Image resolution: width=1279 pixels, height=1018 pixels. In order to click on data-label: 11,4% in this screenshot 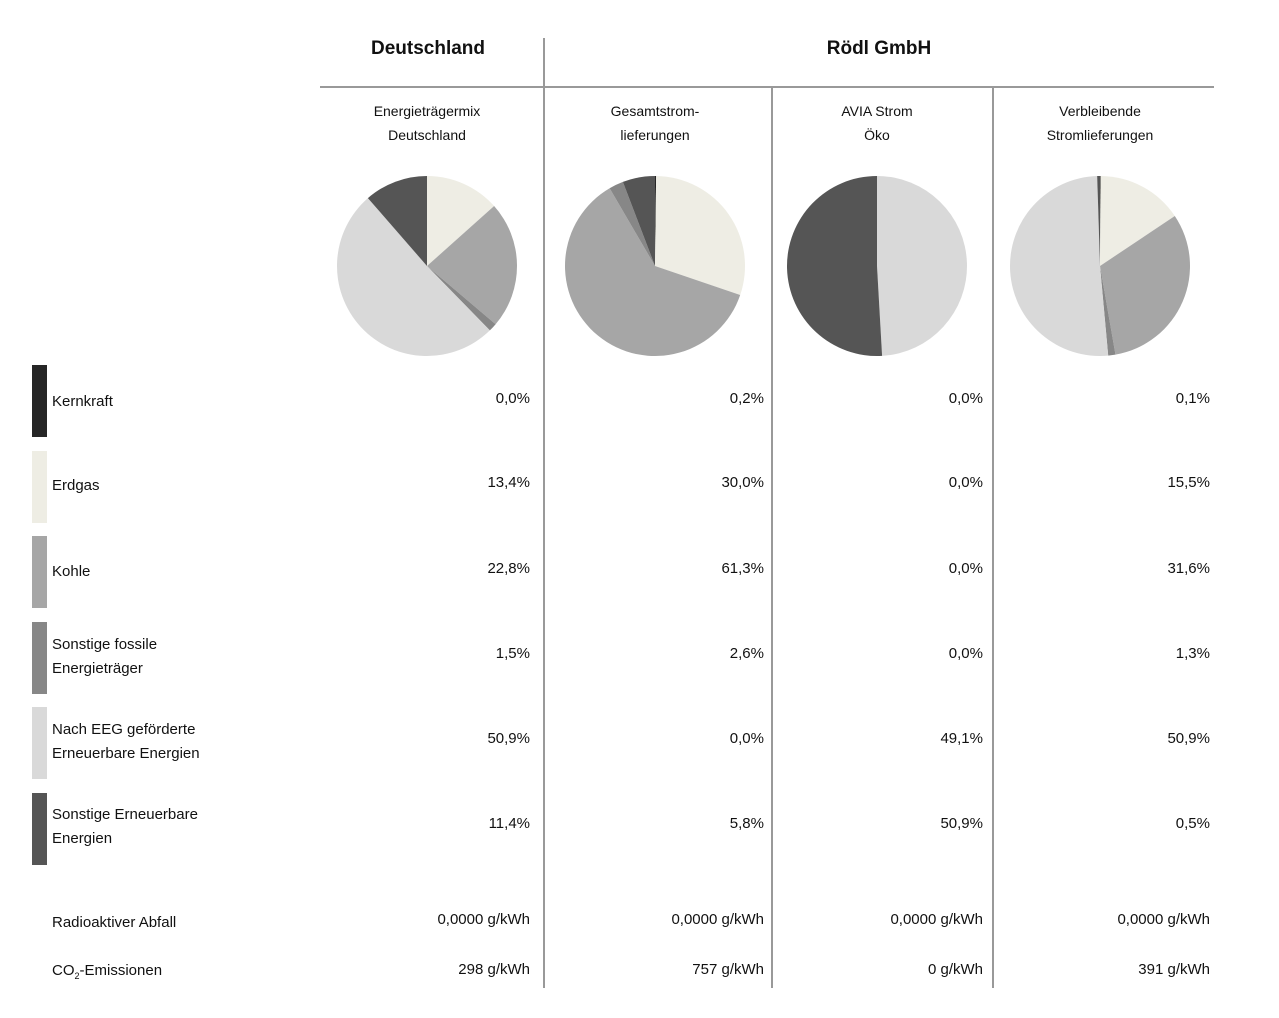, I will do `click(509, 823)`.